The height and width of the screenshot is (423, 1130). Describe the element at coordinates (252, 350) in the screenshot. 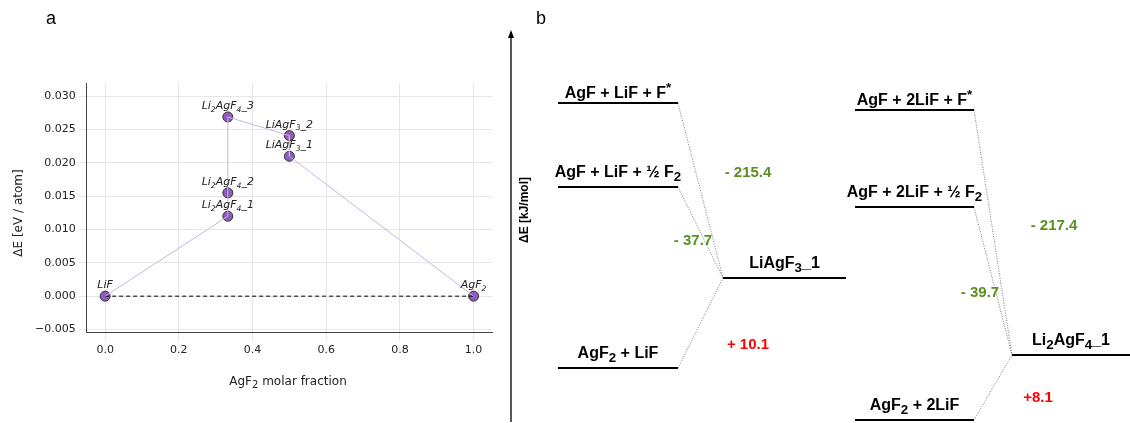

I see `x-tick-label: 0.4` at that location.